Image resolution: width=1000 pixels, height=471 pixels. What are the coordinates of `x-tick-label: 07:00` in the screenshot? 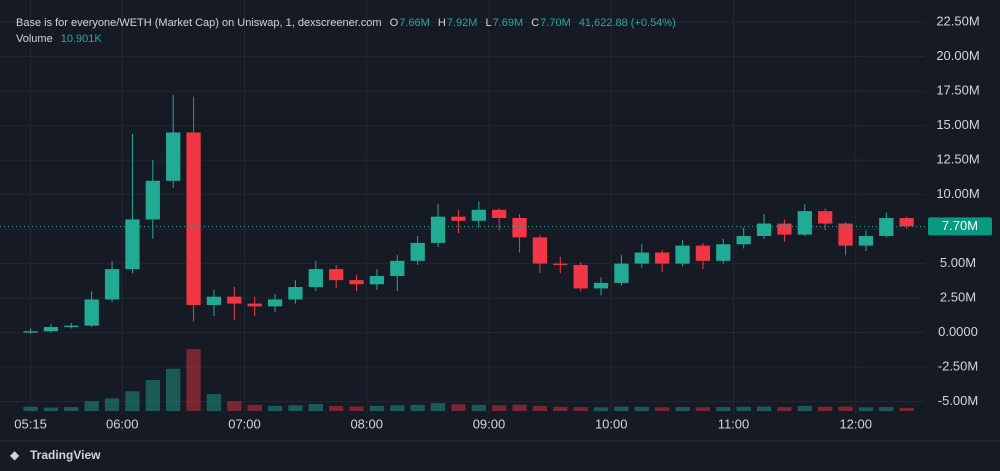 It's located at (244, 423).